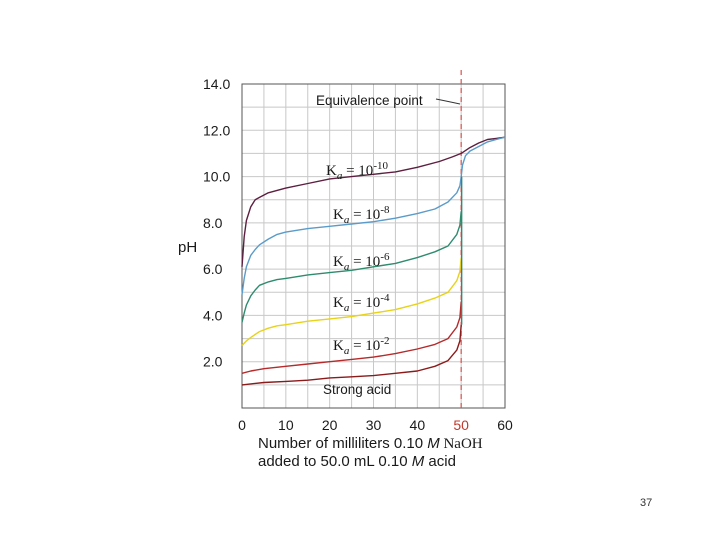 The height and width of the screenshot is (540, 720). What do you see at coordinates (370, 443) in the screenshot?
I see `x-axis-label-line1: Number of milliliters 0.10 M NaOH` at bounding box center [370, 443].